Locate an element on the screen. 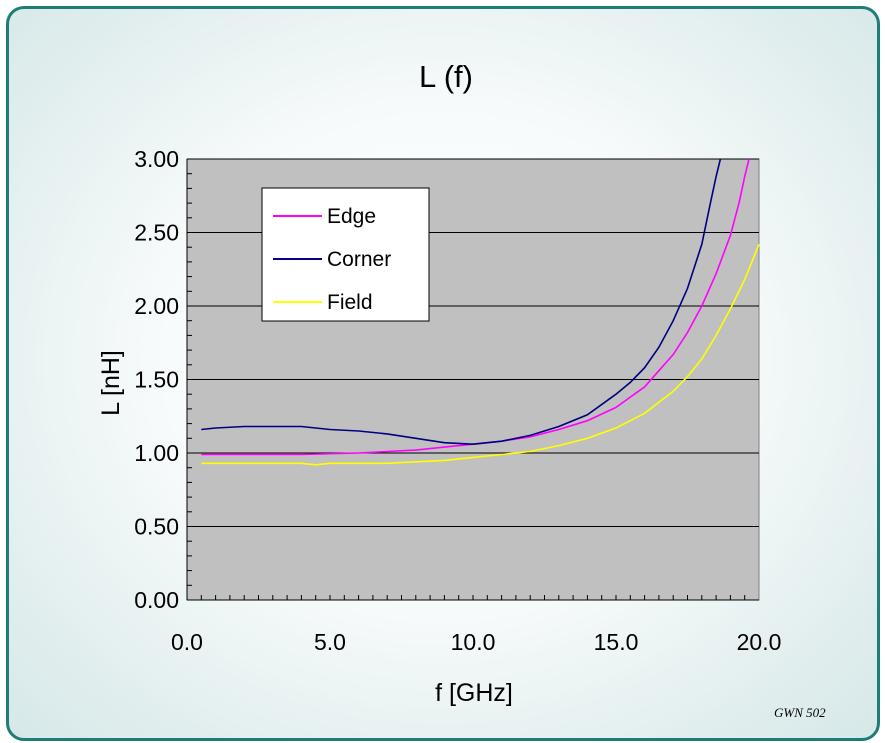 This screenshot has width=885, height=743. y-tick-label: 0.00 is located at coordinates (156, 600).